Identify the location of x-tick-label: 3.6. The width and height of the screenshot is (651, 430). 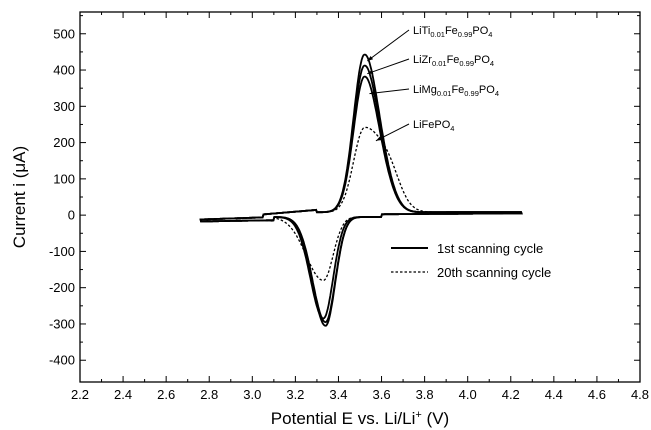
(381, 394).